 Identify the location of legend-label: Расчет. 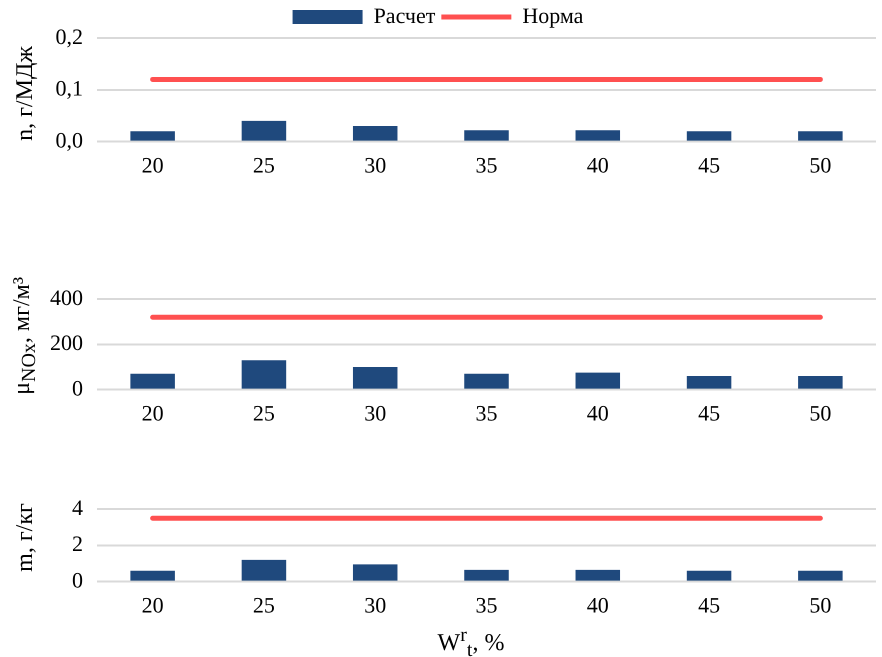
(405, 15).